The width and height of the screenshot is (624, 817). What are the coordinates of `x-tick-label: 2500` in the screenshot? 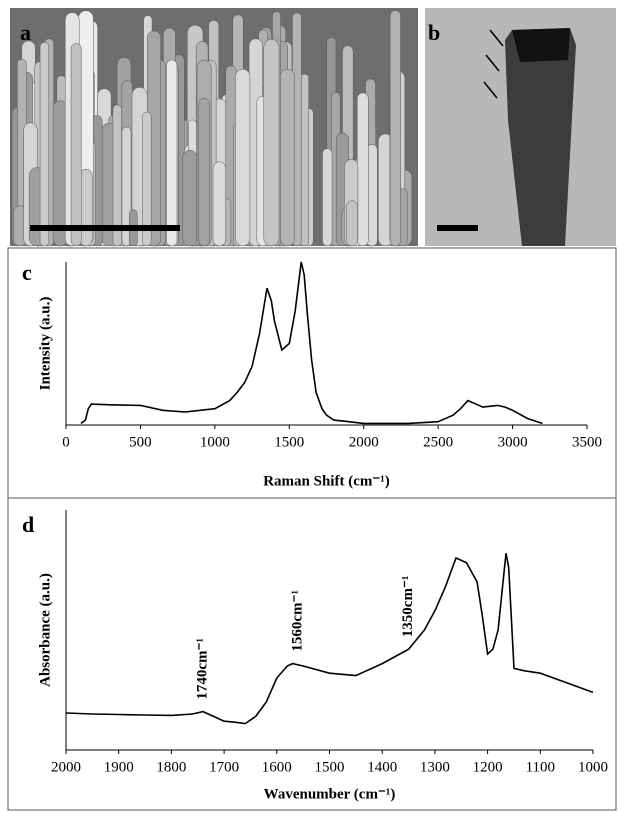 It's located at (438, 442).